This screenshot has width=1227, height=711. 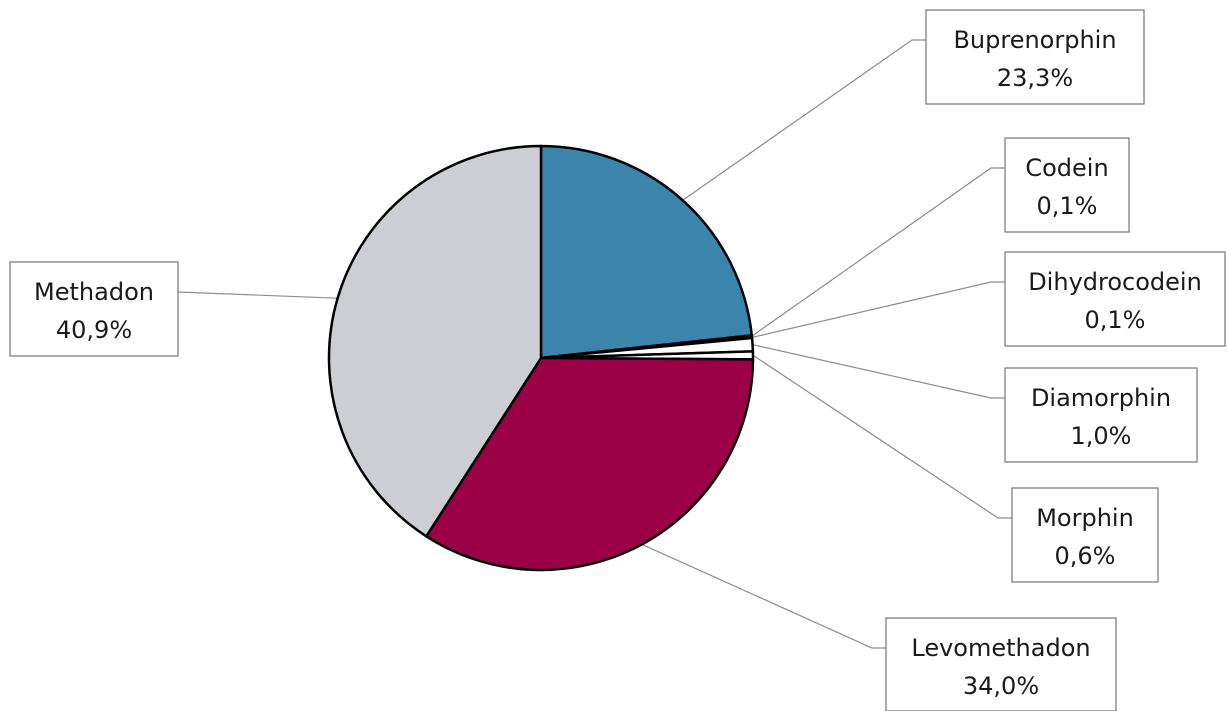 What do you see at coordinates (257, 295) in the screenshot?
I see `leader-line-methadon` at bounding box center [257, 295].